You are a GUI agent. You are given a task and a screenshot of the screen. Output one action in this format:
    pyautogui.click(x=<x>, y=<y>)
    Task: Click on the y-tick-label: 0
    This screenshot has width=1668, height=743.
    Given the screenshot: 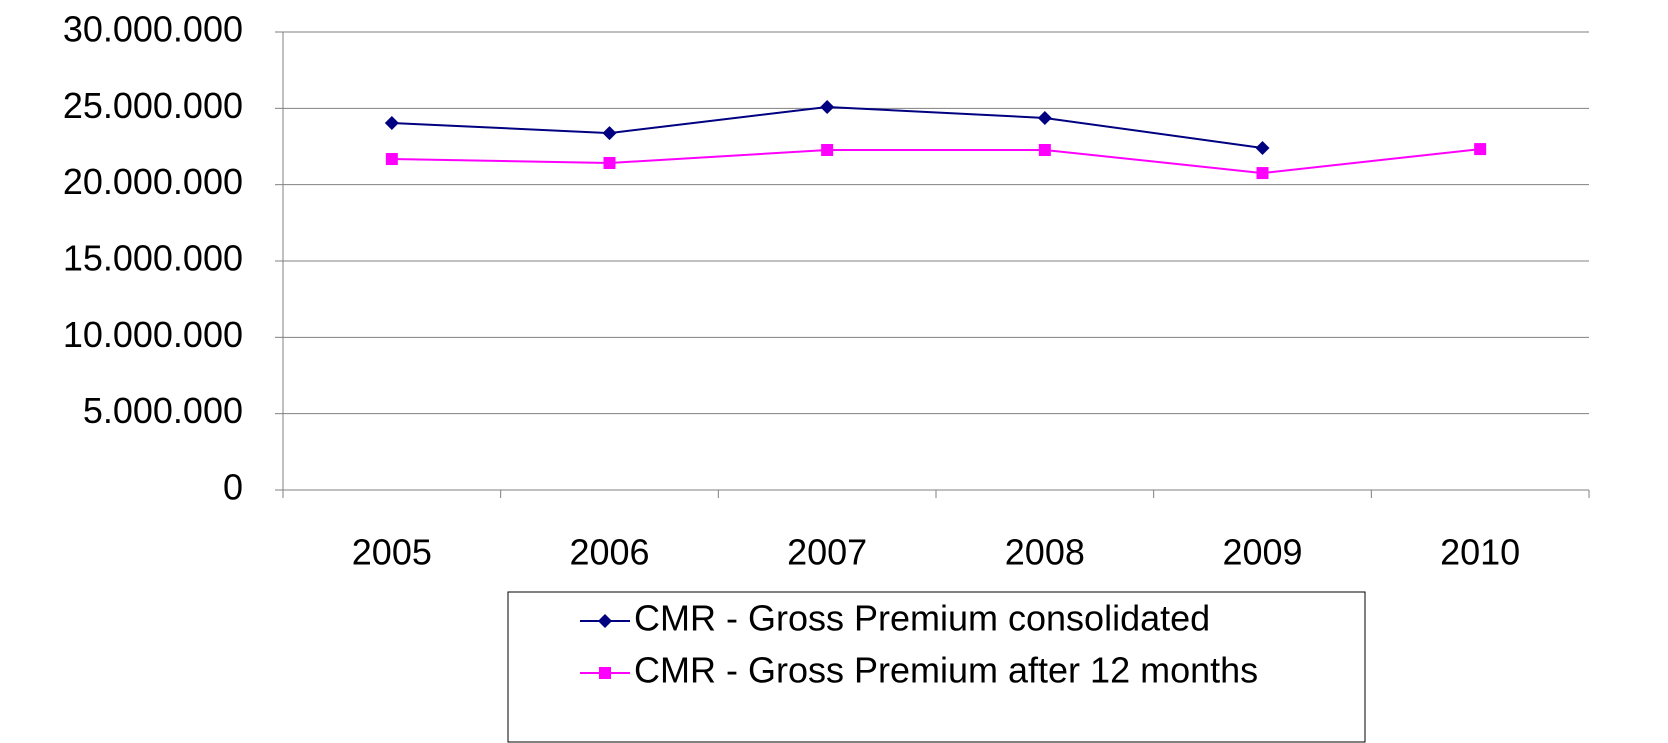 What is the action you would take?
    pyautogui.click(x=233, y=487)
    